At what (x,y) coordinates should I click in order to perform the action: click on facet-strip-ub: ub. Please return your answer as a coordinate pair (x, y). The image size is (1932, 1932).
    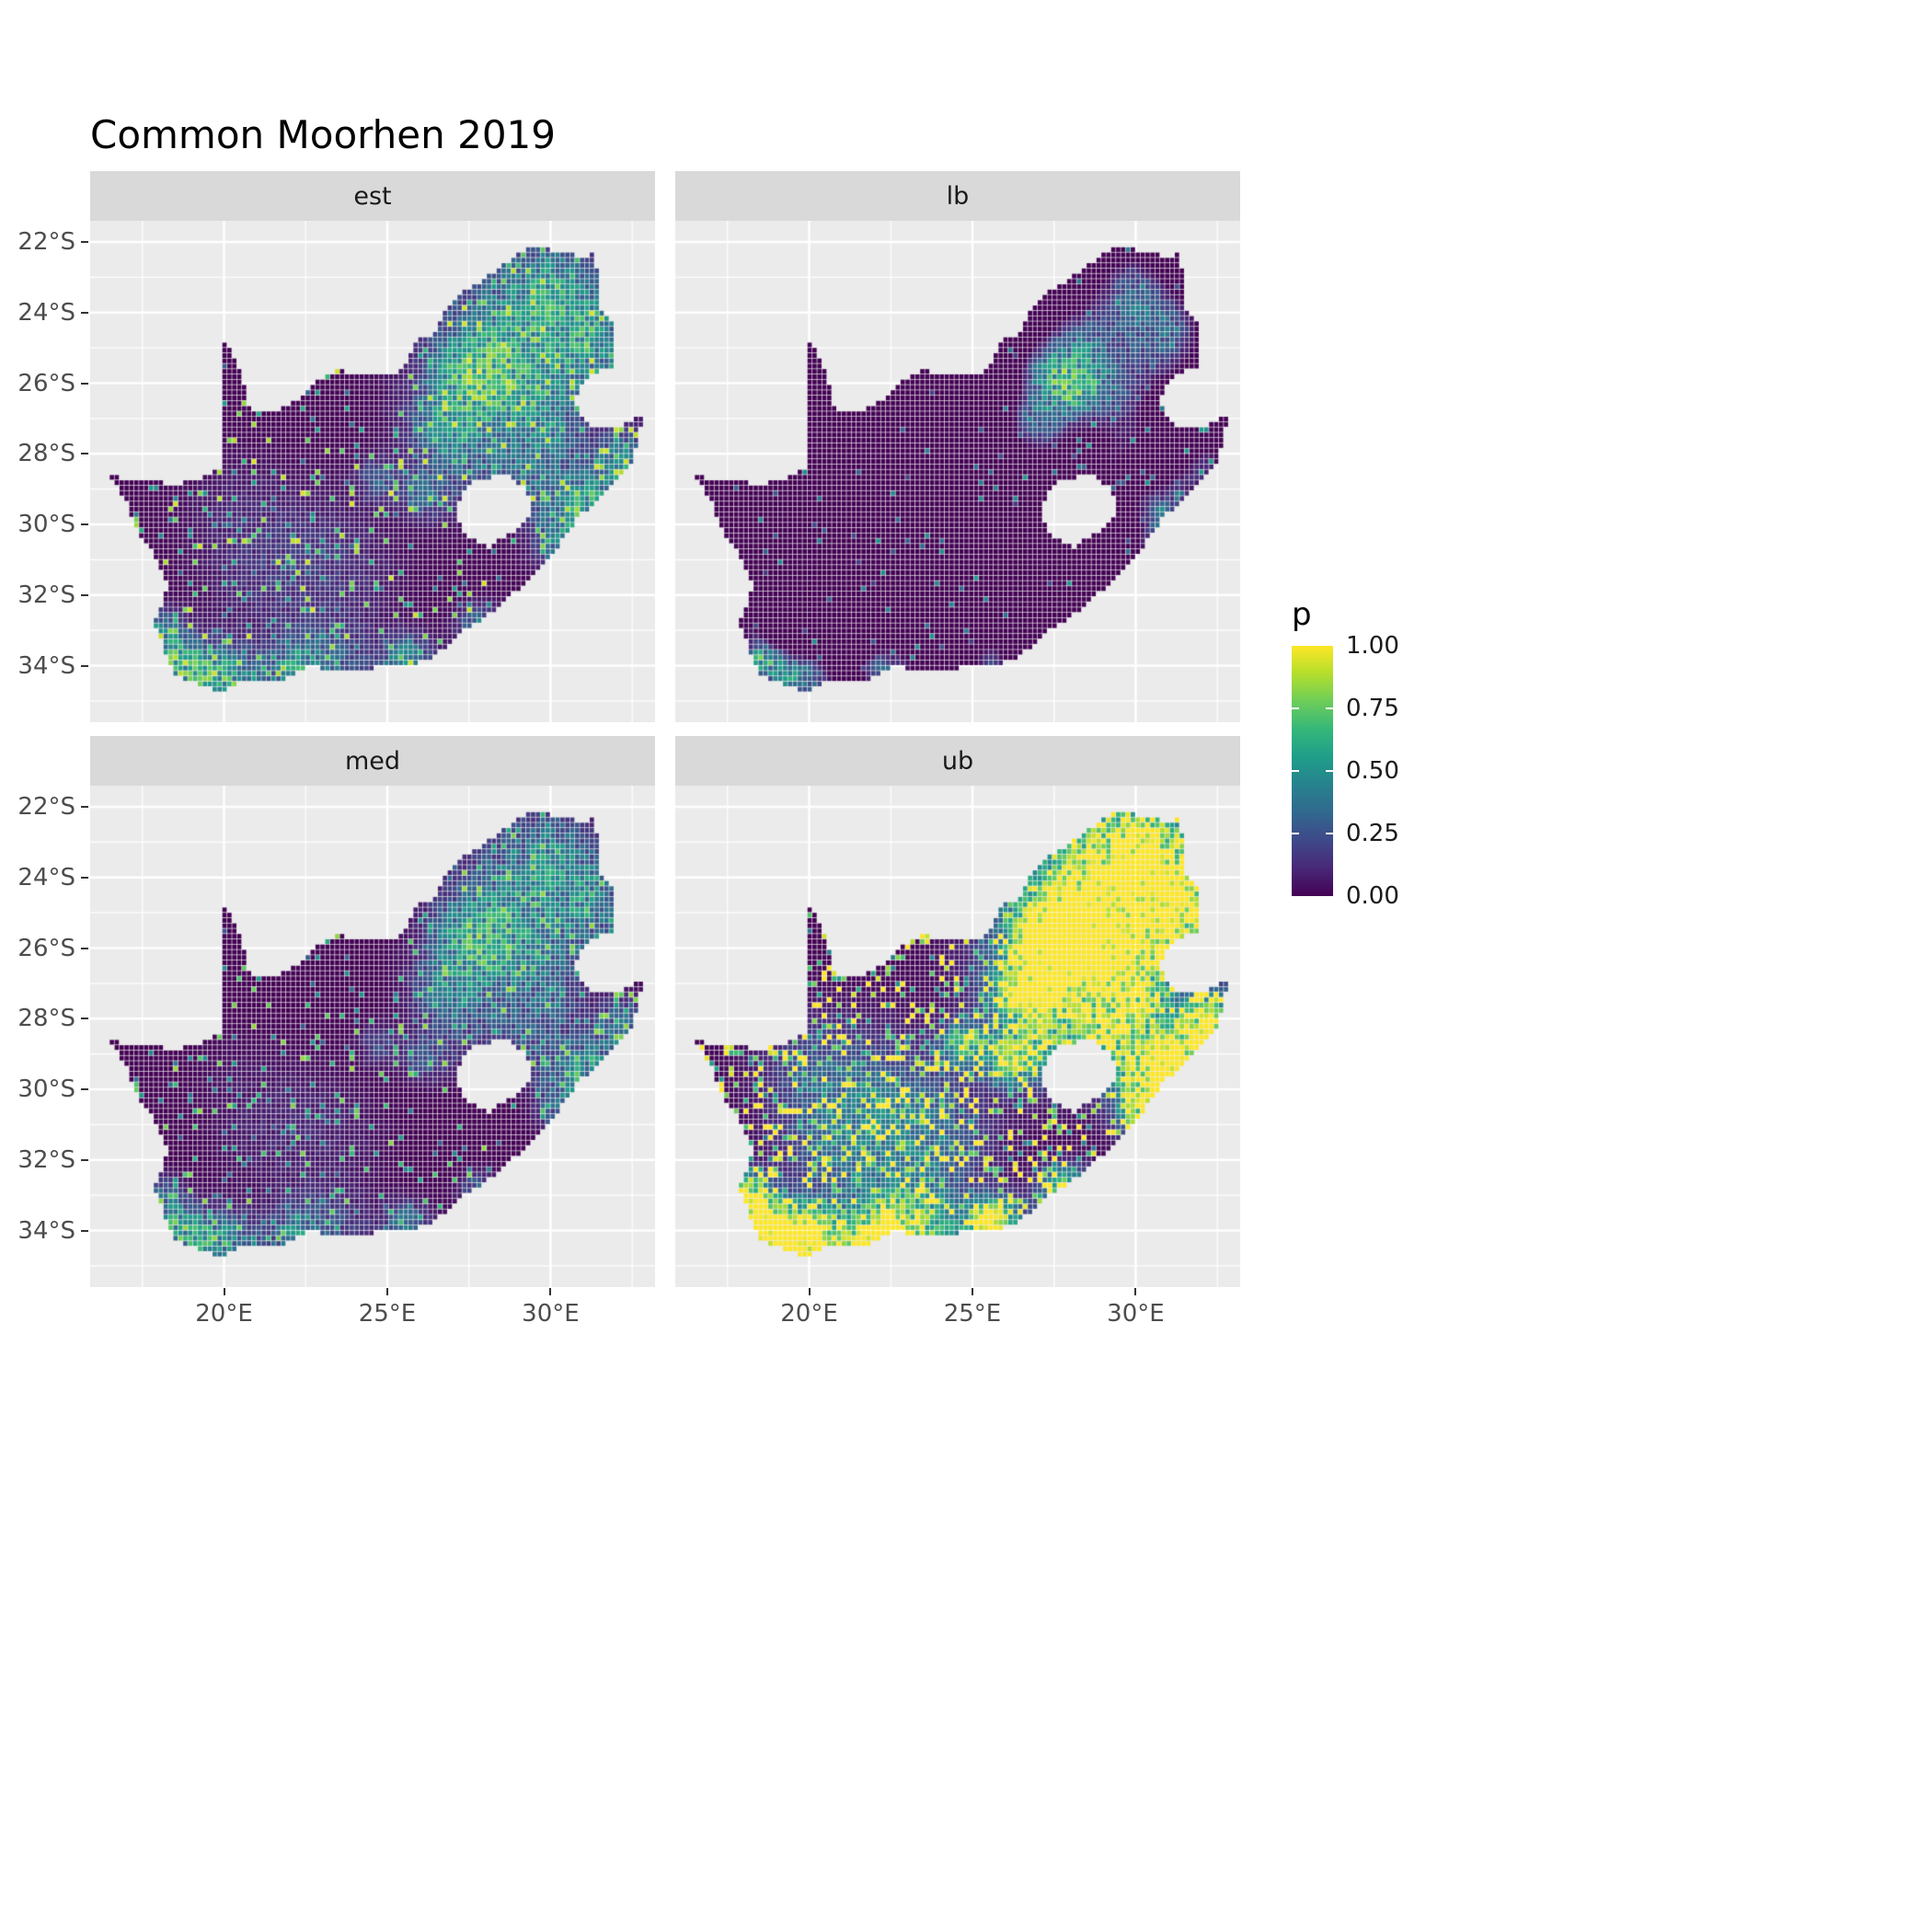
    Looking at the image, I should click on (957, 761).